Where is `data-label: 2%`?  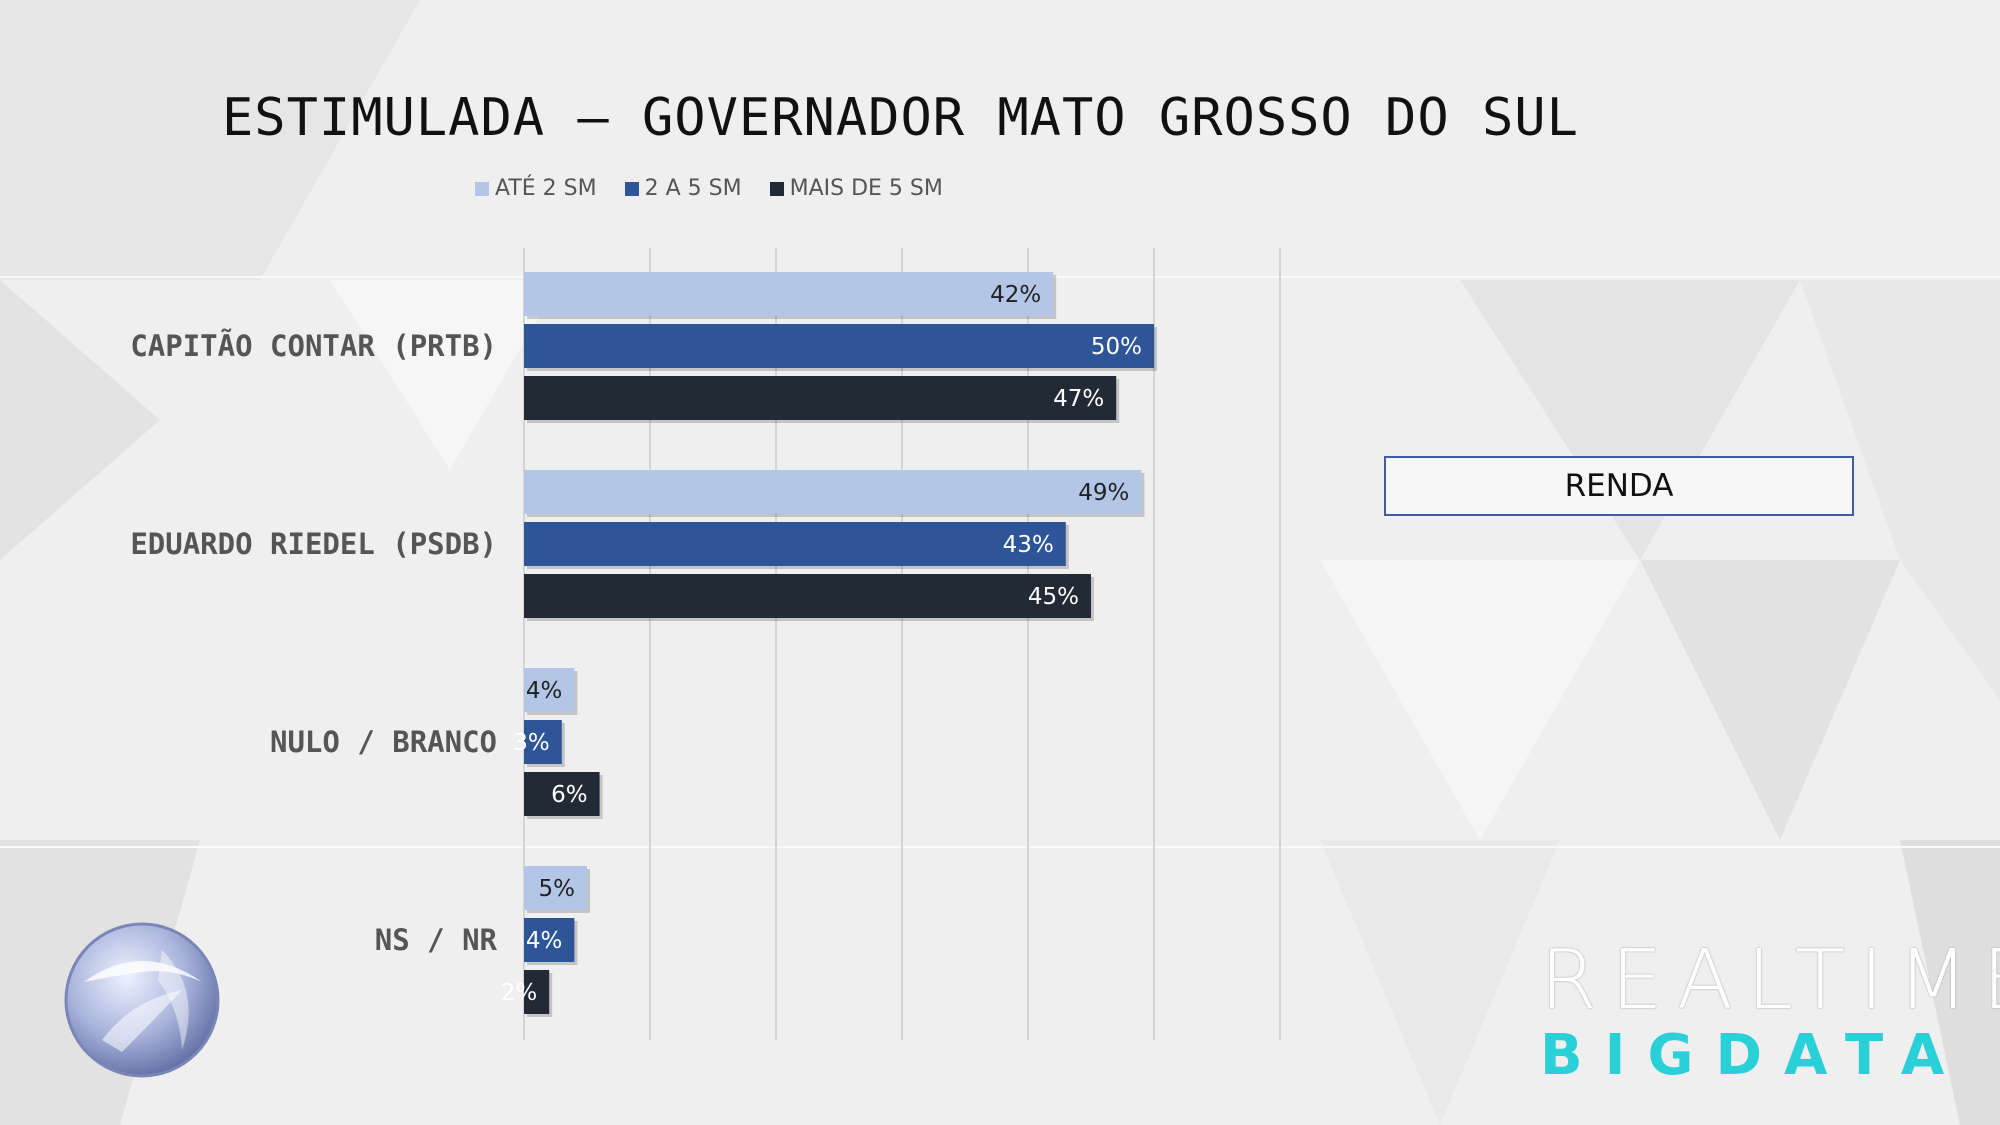
data-label: 2% is located at coordinates (519, 993).